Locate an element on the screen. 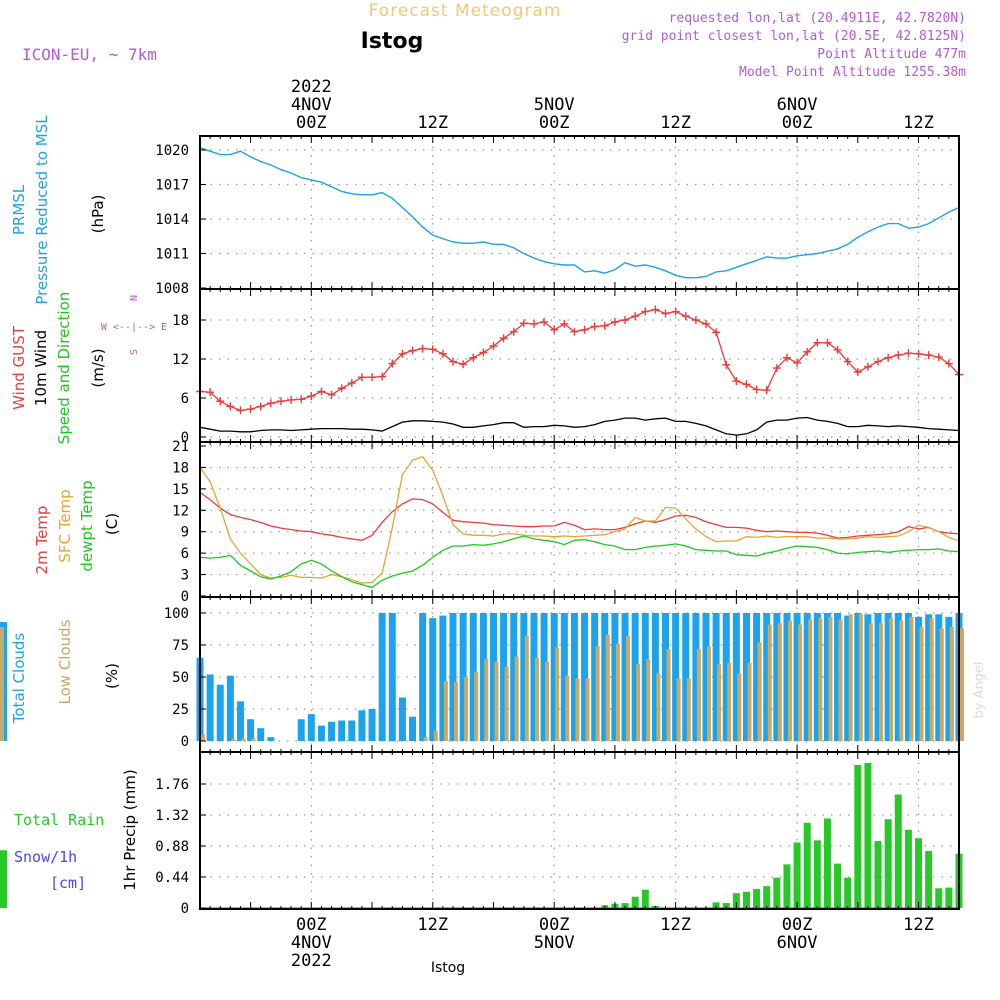 This screenshot has width=1000, height=1000. y-tick-label: 12 is located at coordinates (180, 360).